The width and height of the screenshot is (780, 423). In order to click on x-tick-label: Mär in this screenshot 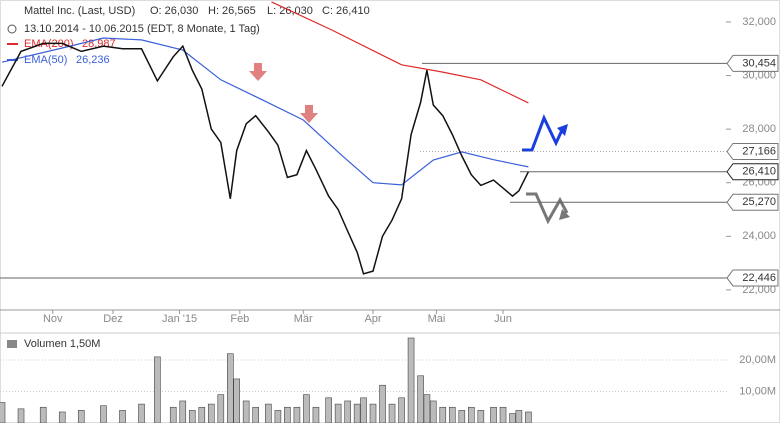, I will do `click(303, 319)`.